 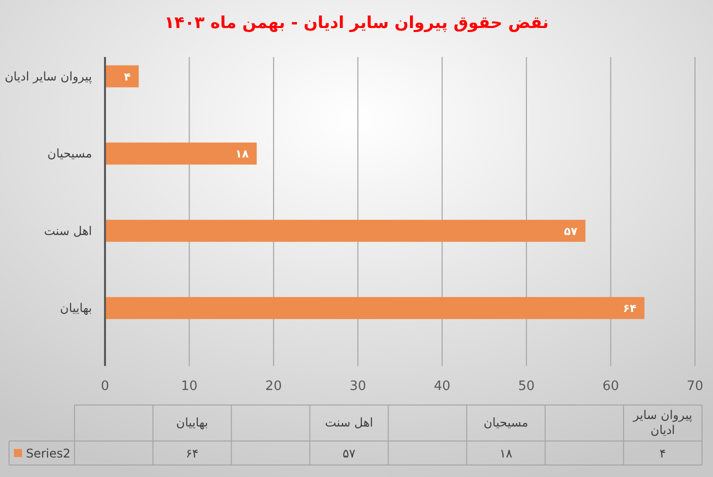 What do you see at coordinates (48, 76) in the screenshot?
I see `y-tick-label: پیروان سایر ادیان` at bounding box center [48, 76].